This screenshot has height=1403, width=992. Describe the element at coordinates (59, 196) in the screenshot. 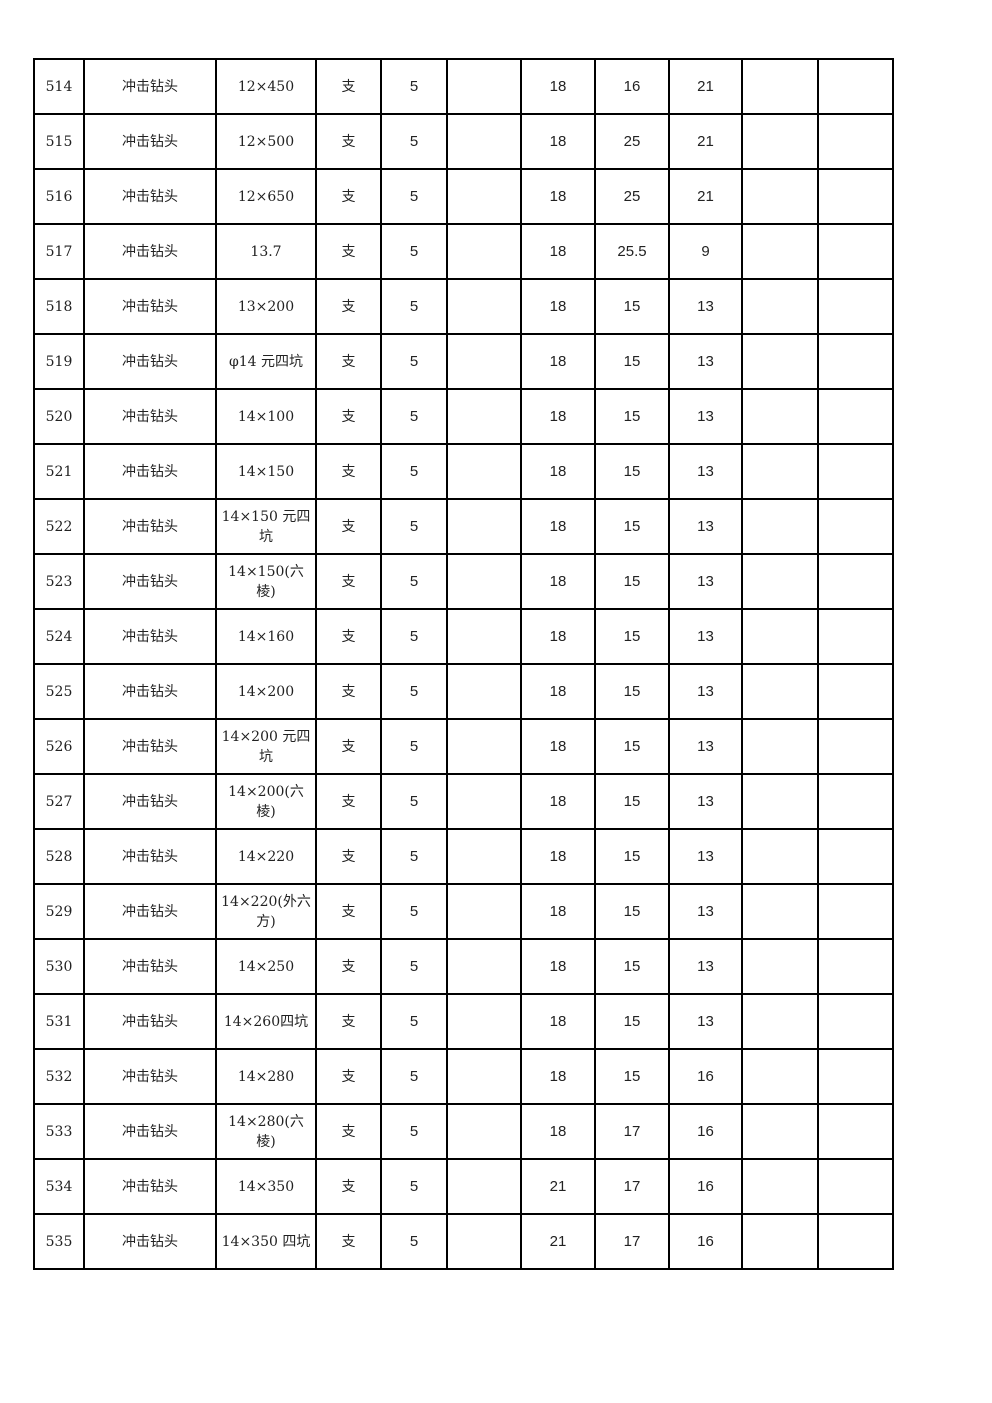

I see `row-number: 516` at that location.